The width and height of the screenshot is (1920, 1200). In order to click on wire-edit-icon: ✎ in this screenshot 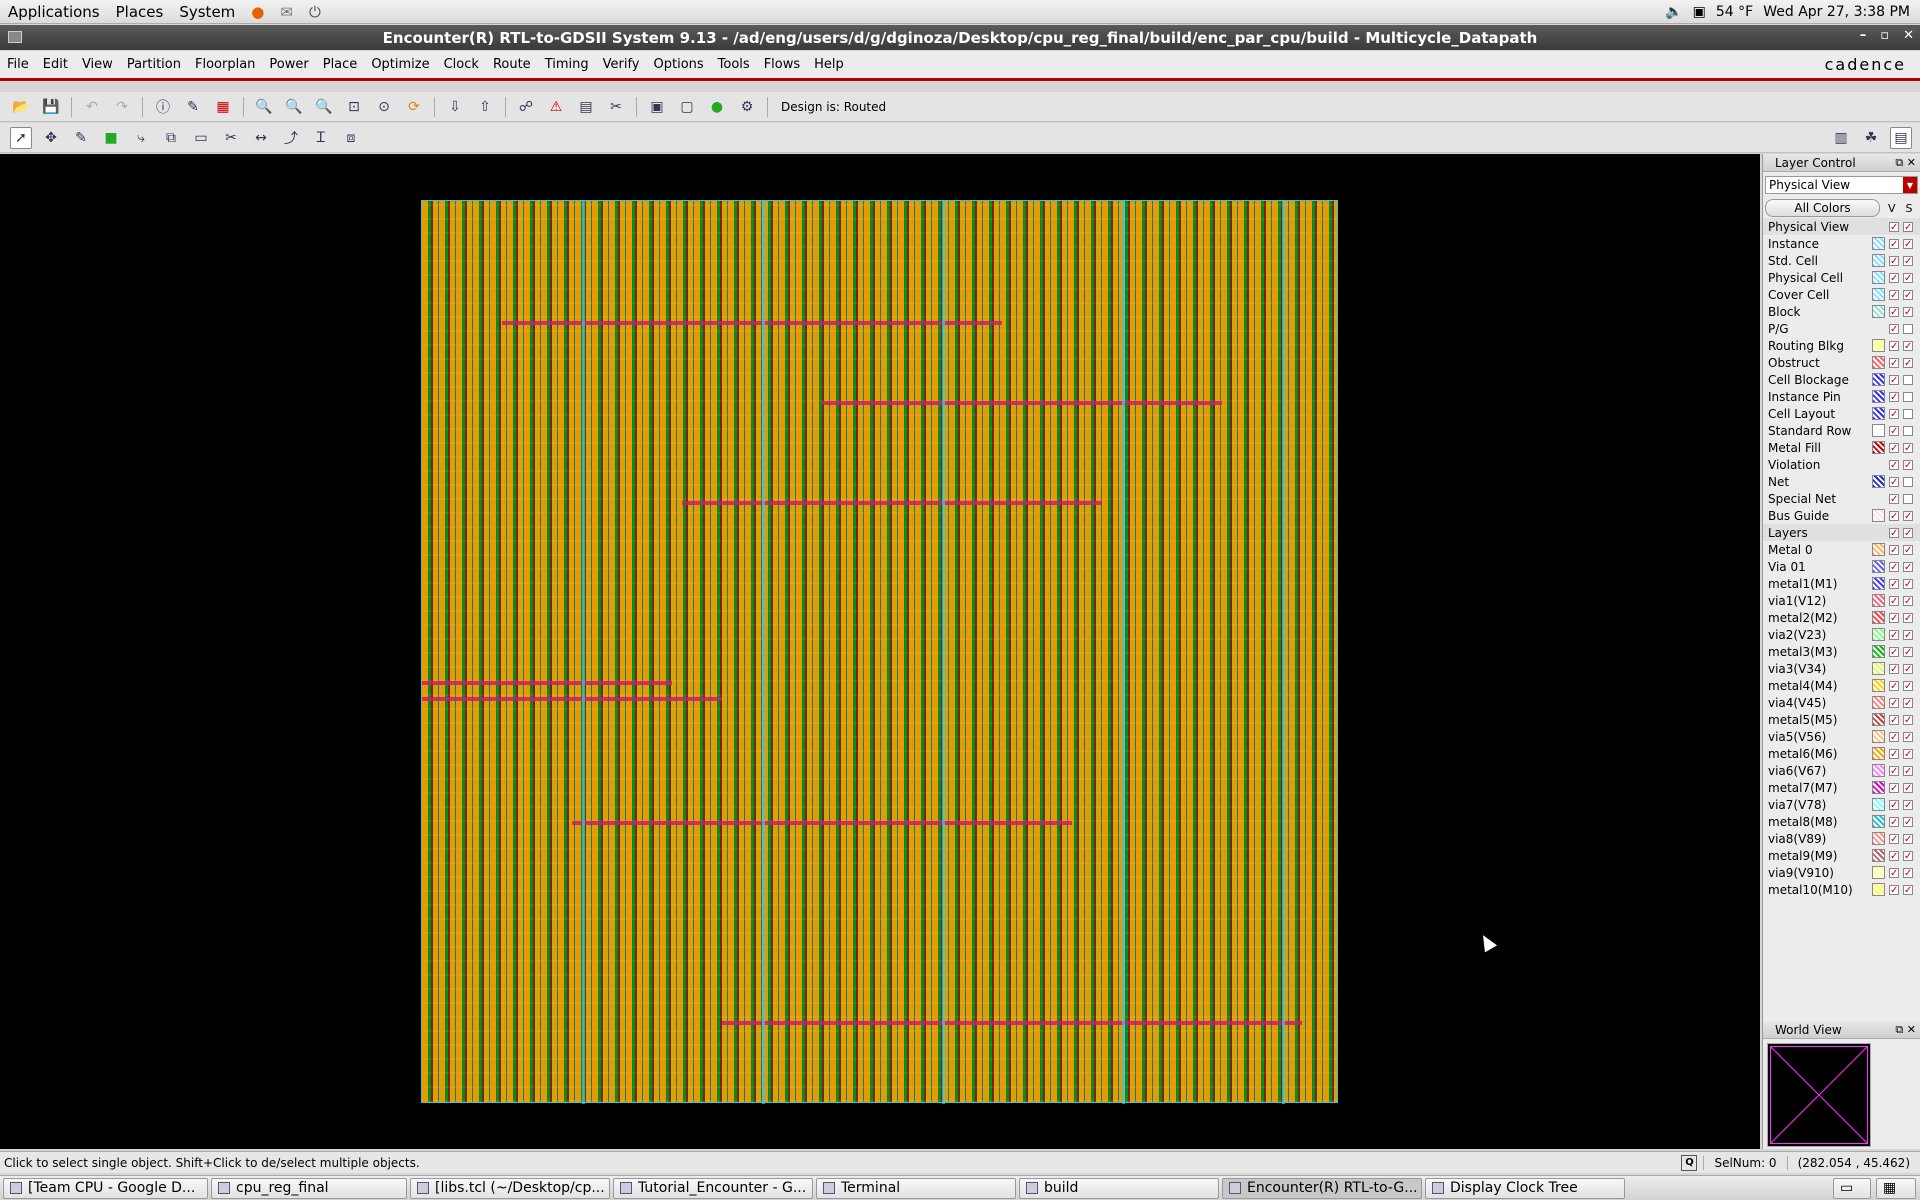, I will do `click(81, 137)`.